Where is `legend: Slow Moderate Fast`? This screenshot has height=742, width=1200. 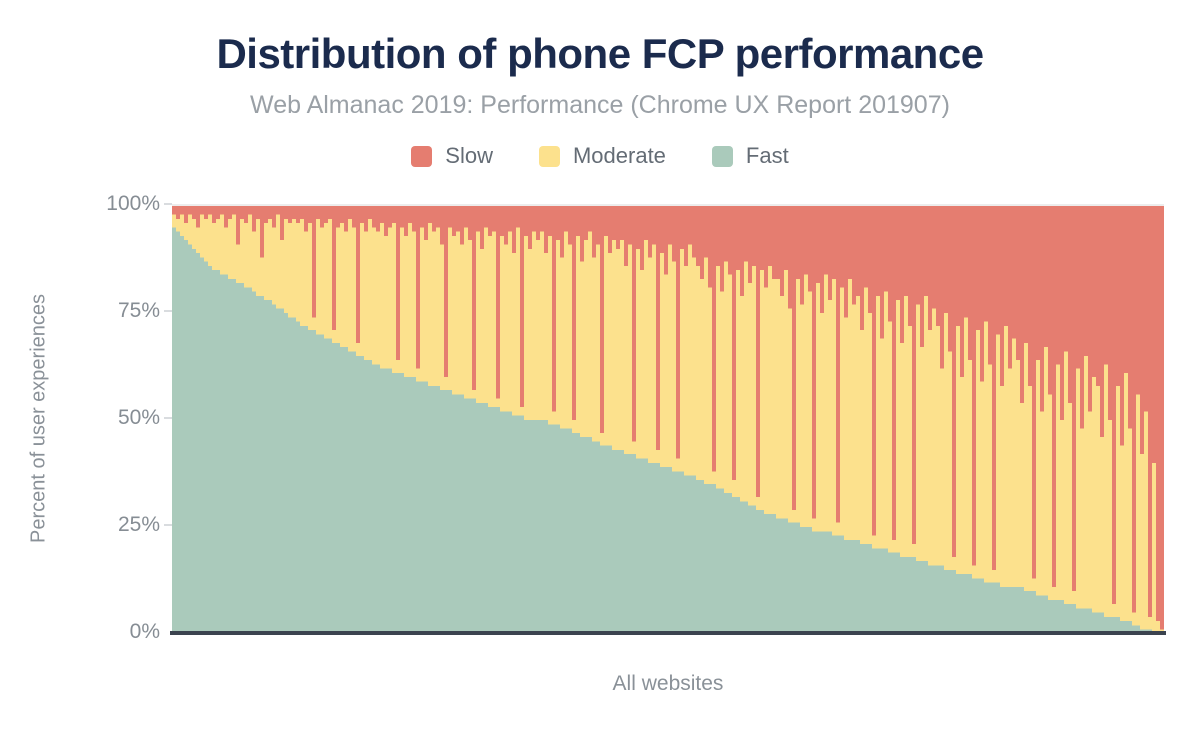 legend: Slow Moderate Fast is located at coordinates (600, 156).